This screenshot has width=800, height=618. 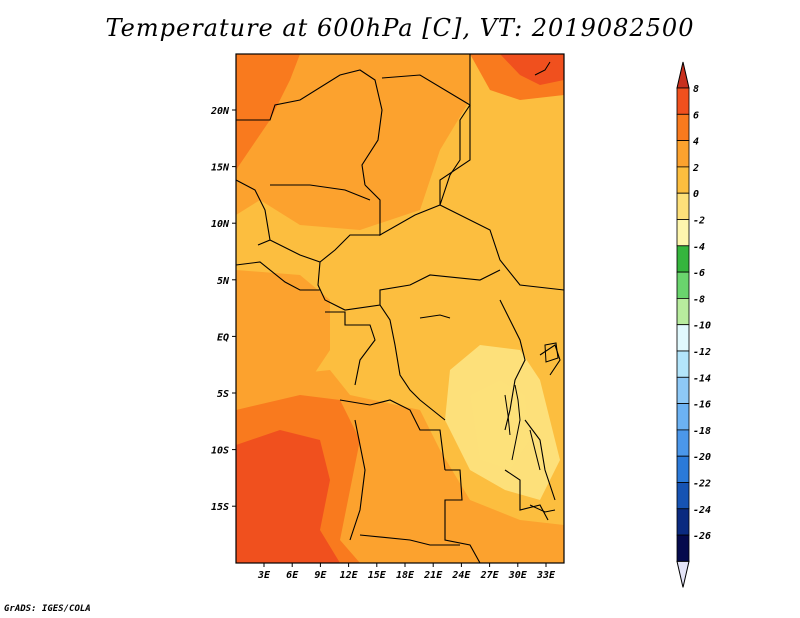 I want to click on lon-label: 30E, so click(x=518, y=575).